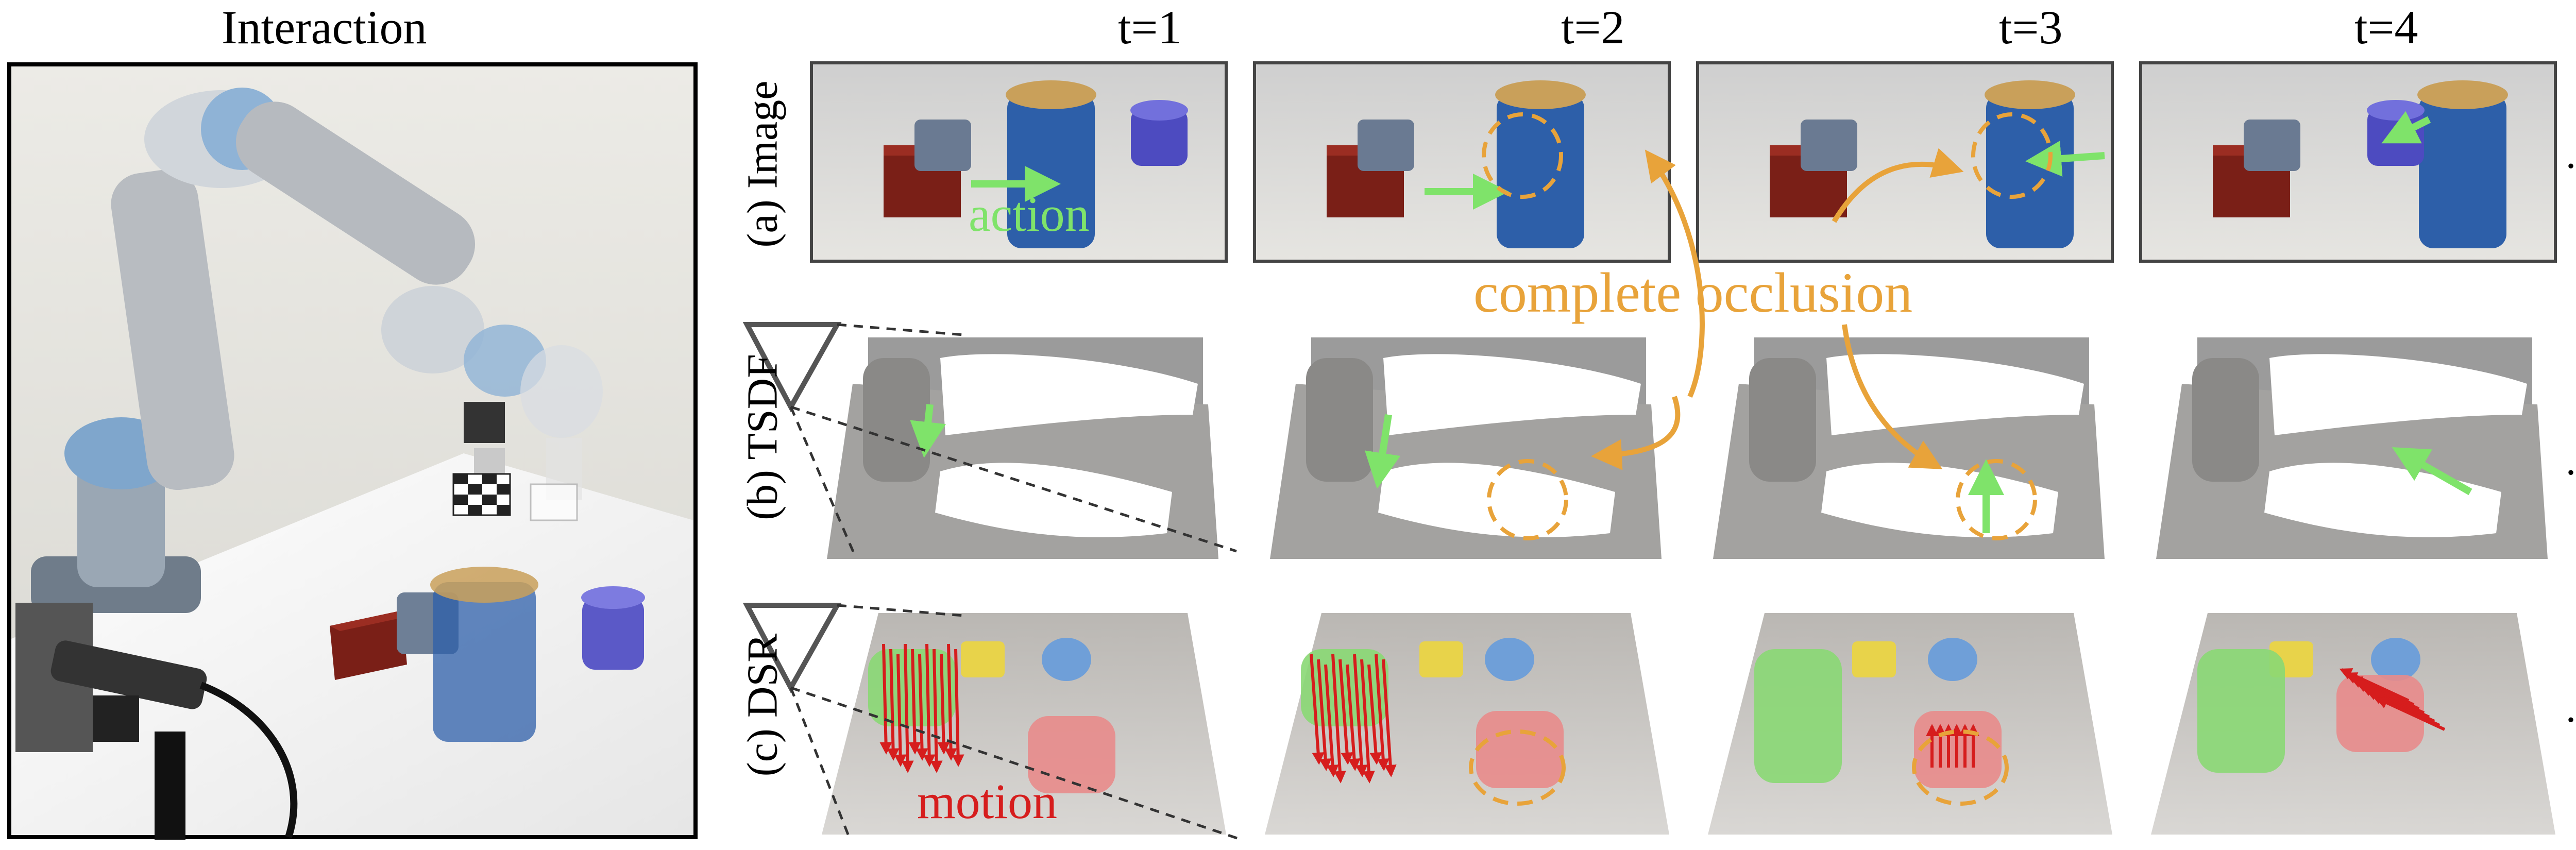 The height and width of the screenshot is (850, 2576). I want to click on image-panel-t2, so click(1462, 162).